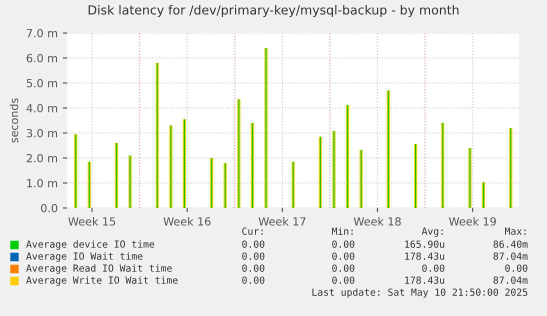 The width and height of the screenshot is (547, 316). Describe the element at coordinates (273, 11) in the screenshot. I see `chart-title: Disk latency for /dev/primary-key/mysql-backup - by month` at that location.